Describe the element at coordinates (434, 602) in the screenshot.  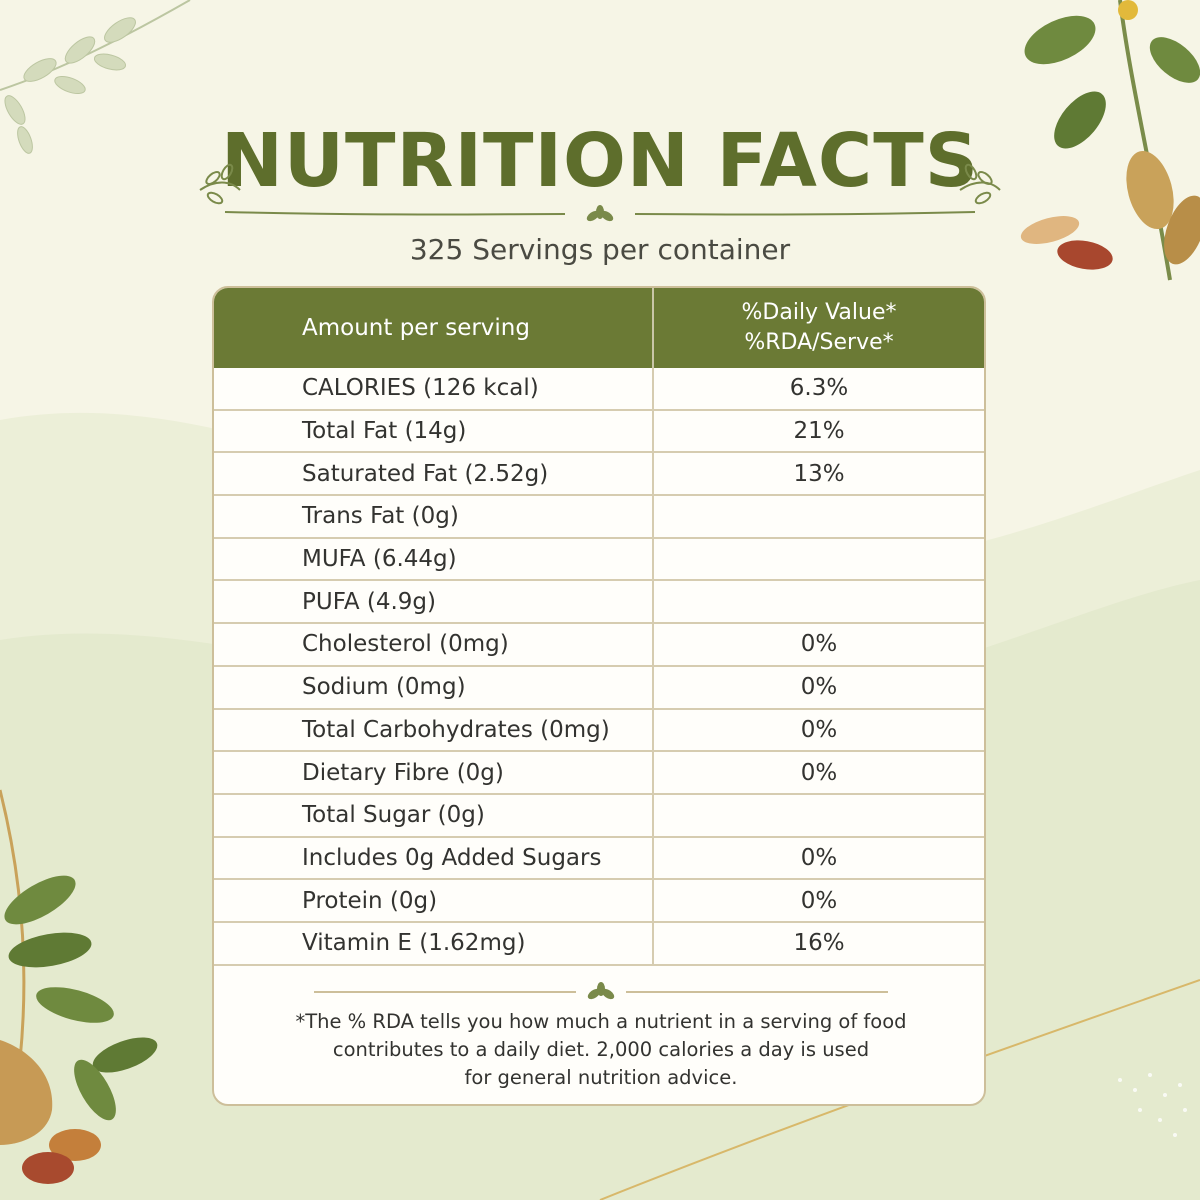
I see `nutrient-label: PUFA (4.9g)` at that location.